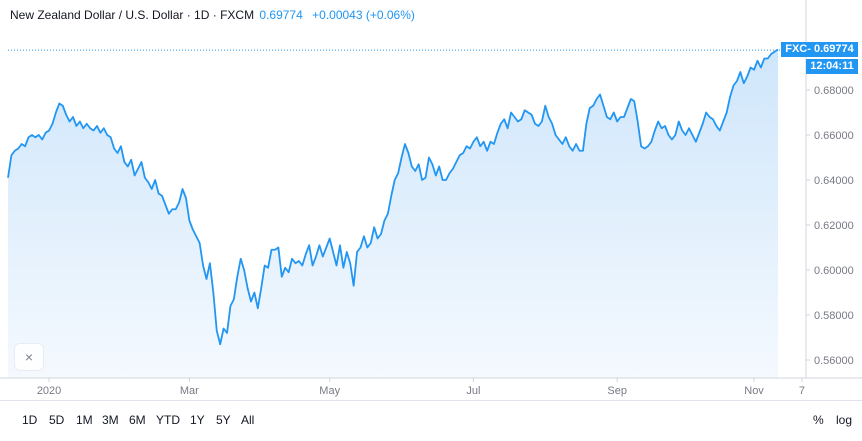  What do you see at coordinates (834, 181) in the screenshot?
I see `y-tick-label: 0.64000` at bounding box center [834, 181].